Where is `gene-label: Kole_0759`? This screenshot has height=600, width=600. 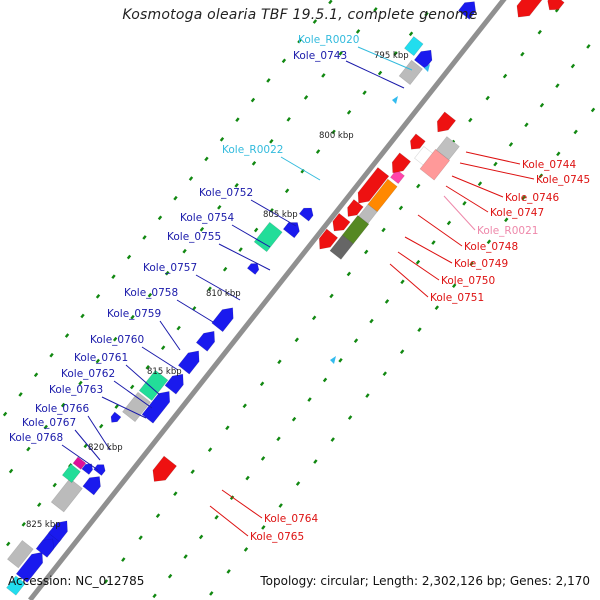
gene-label: Kole_0759 is located at coordinates (134, 314).